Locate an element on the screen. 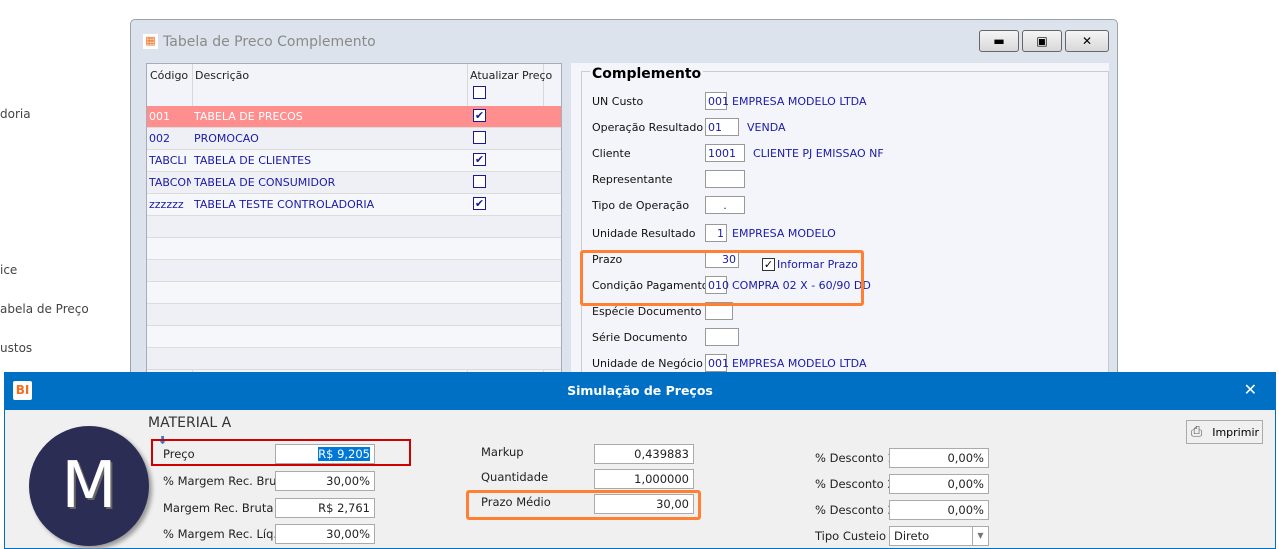  field-label: Tipo de Operação is located at coordinates (641, 205).